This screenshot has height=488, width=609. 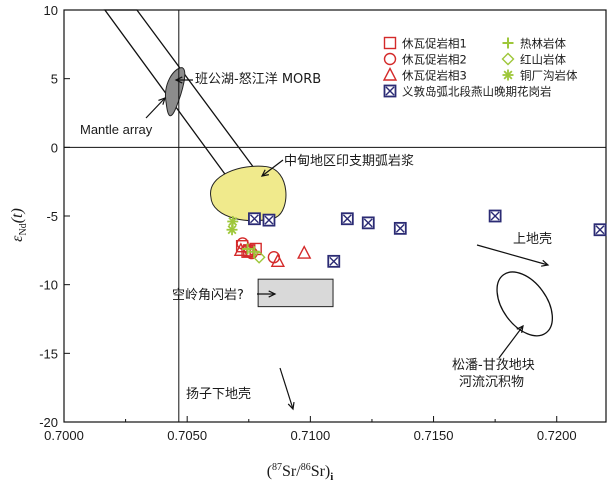 I want to click on songpan-label: 松潘-甘孜地块, so click(x=493, y=365).